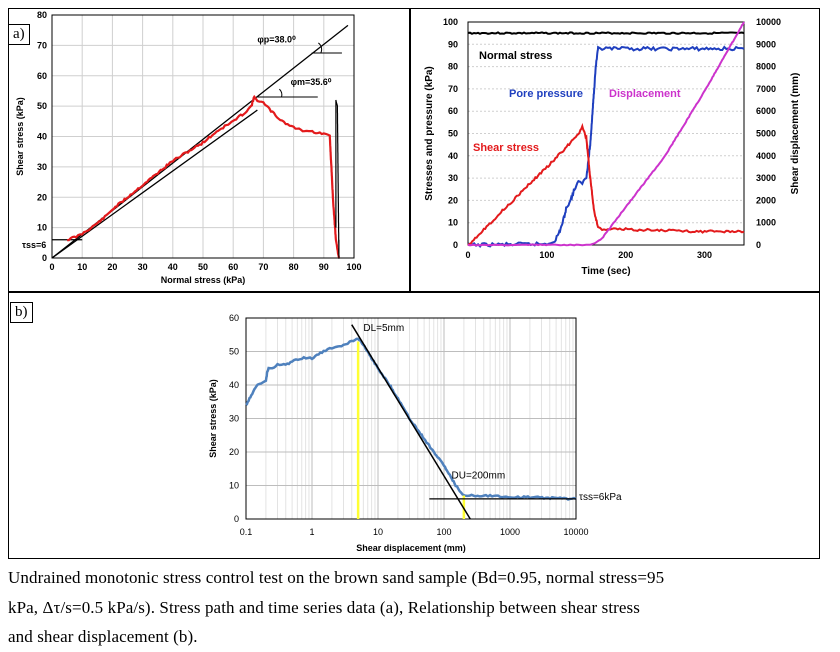  I want to click on final-trace-series, so click(337, 179).